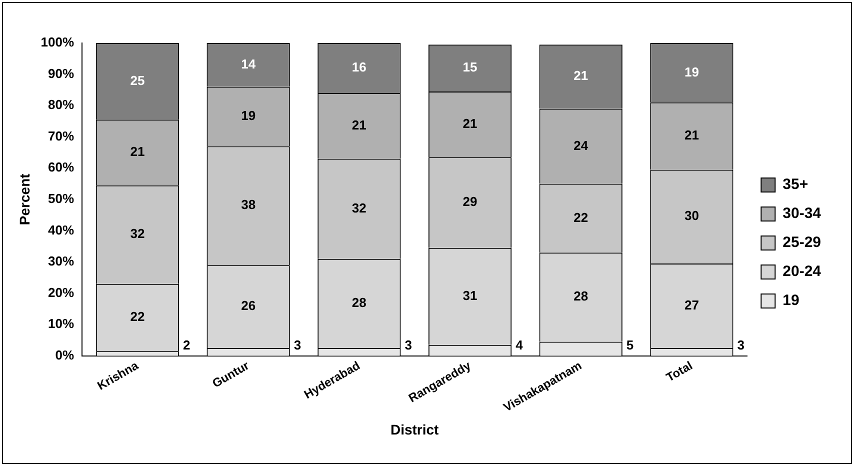  What do you see at coordinates (802, 243) in the screenshot?
I see `legend-label: 25-29` at bounding box center [802, 243].